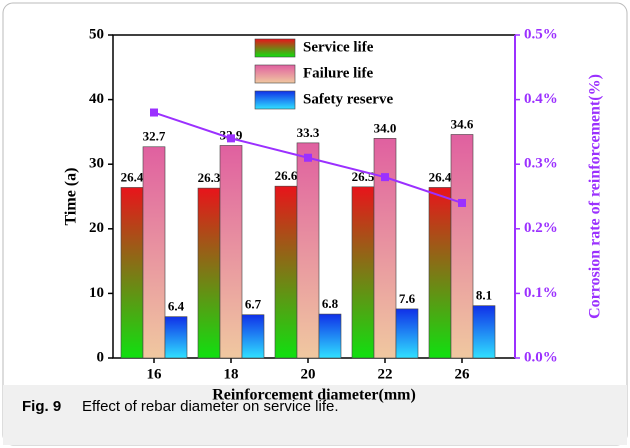  I want to click on x-axis-label: Reinforcement diameter(mm), so click(314, 395).